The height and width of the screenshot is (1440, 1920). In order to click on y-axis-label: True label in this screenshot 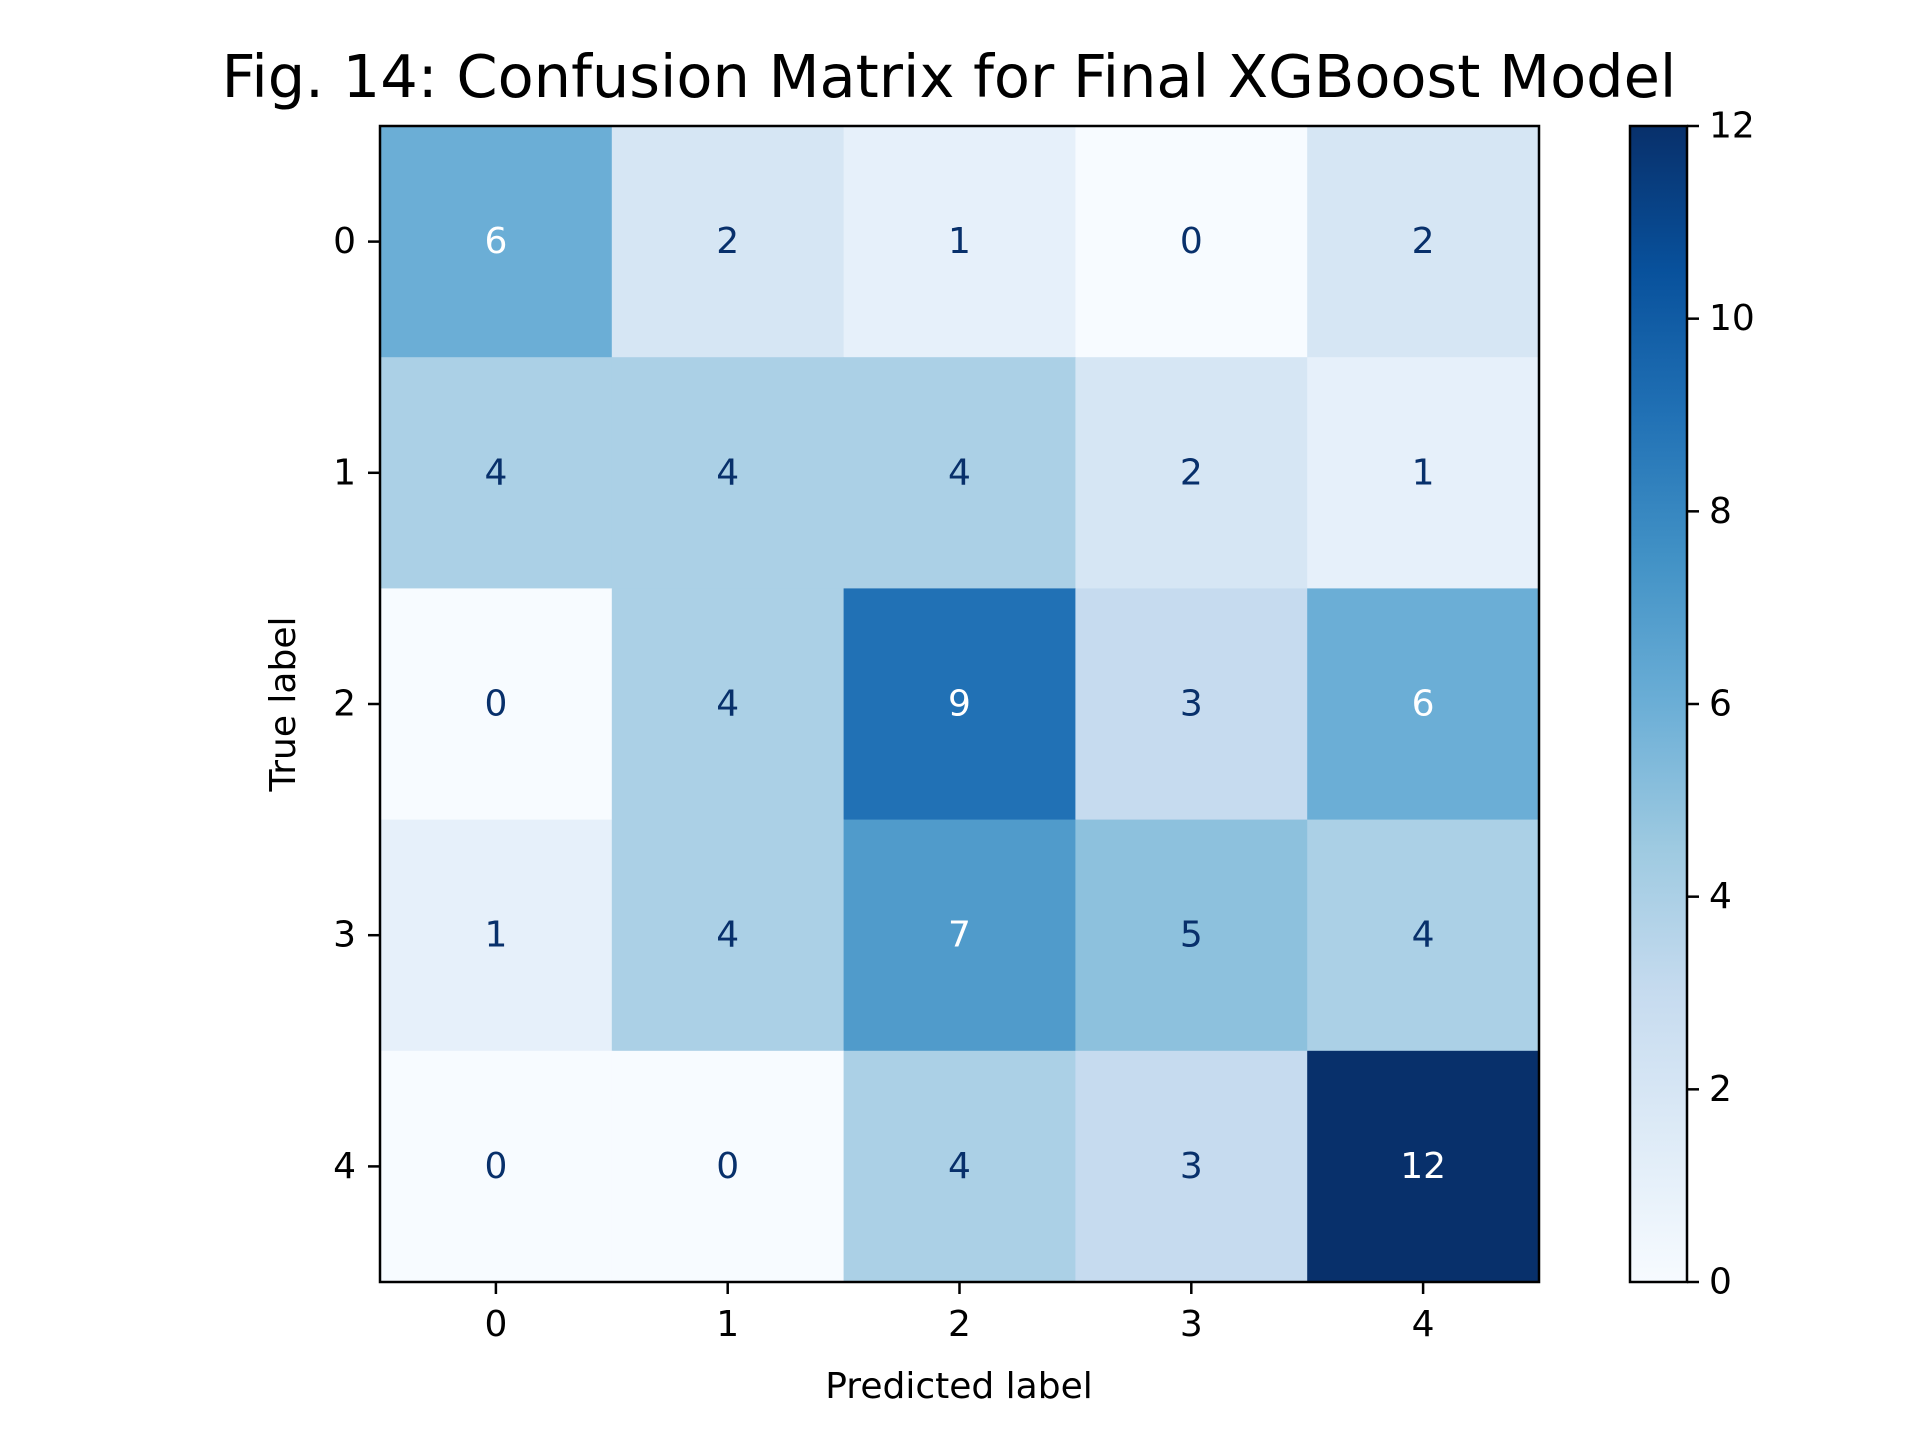, I will do `click(283, 705)`.